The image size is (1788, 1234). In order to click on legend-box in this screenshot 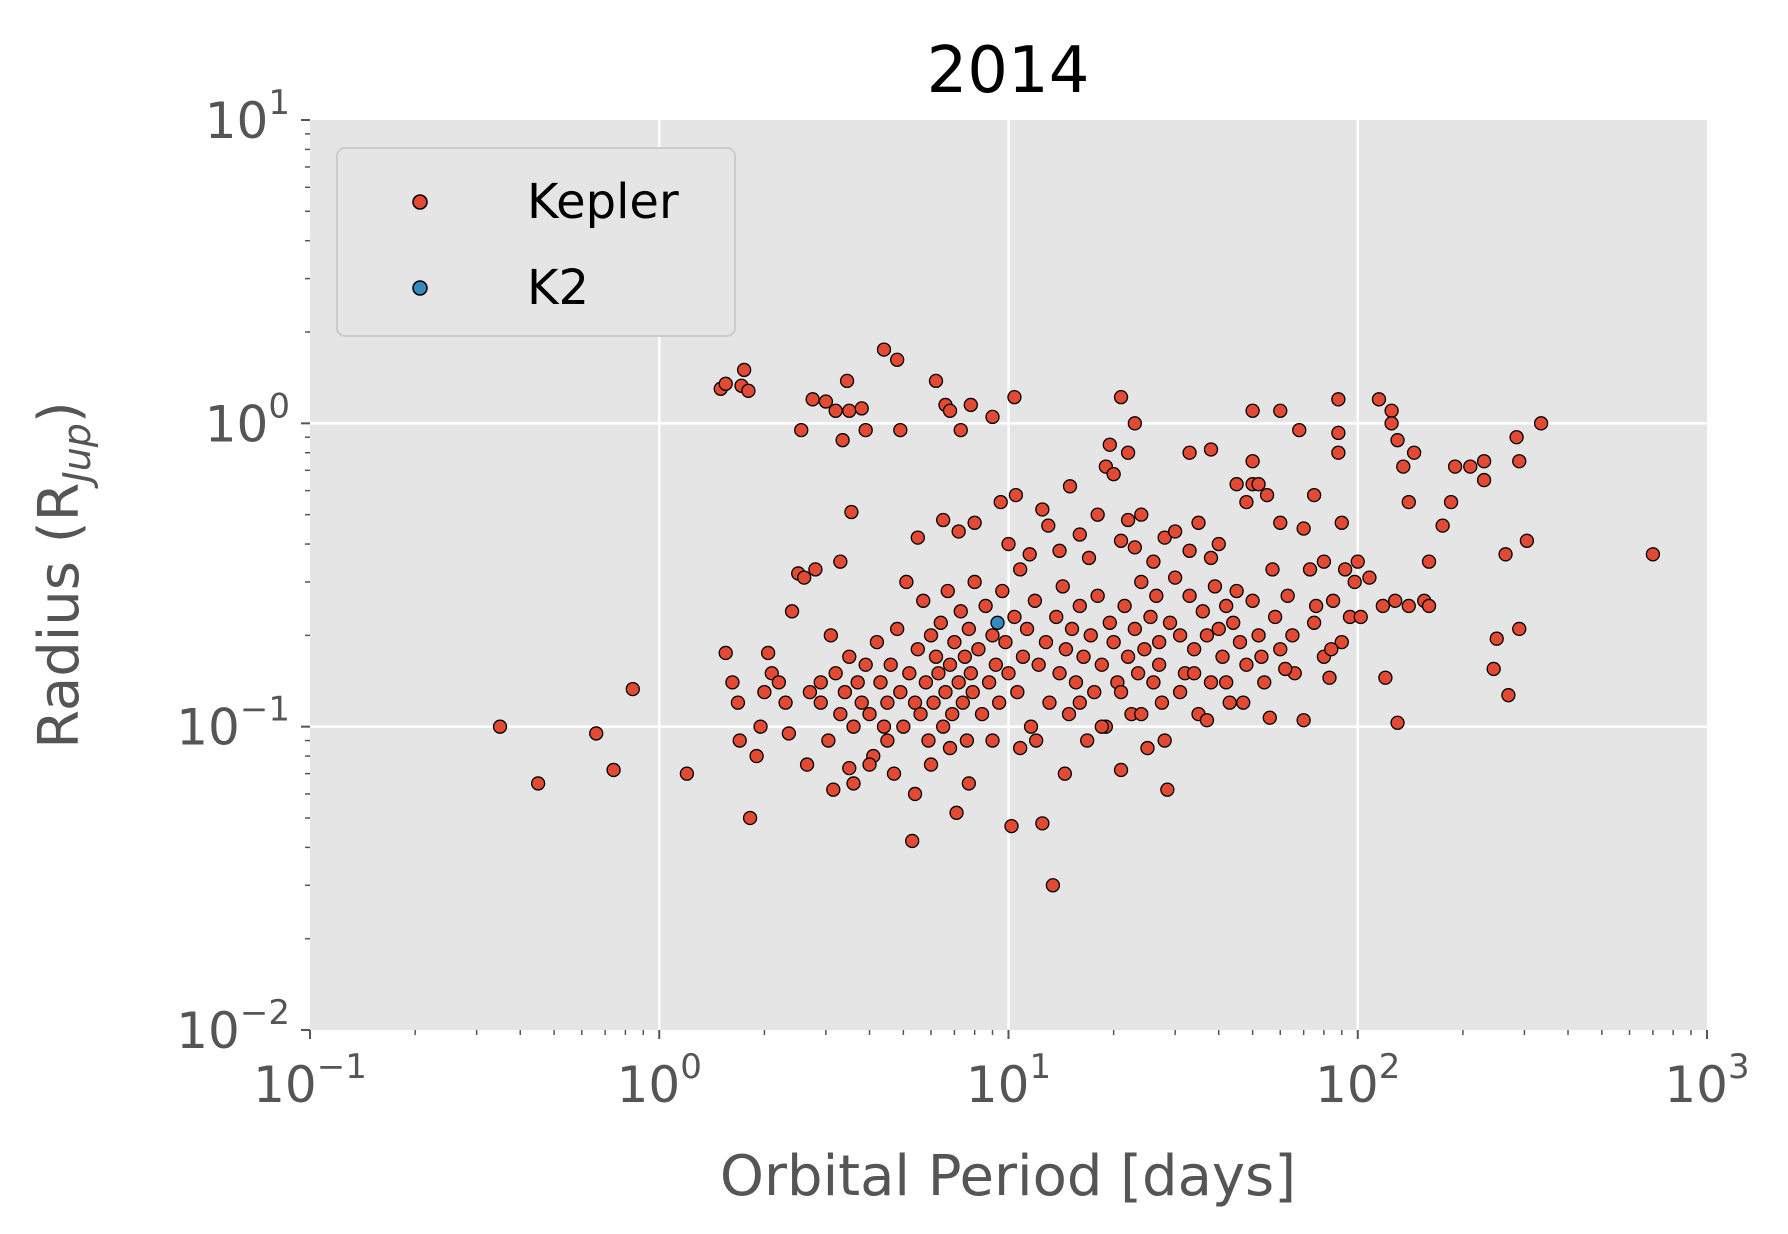, I will do `click(536, 242)`.